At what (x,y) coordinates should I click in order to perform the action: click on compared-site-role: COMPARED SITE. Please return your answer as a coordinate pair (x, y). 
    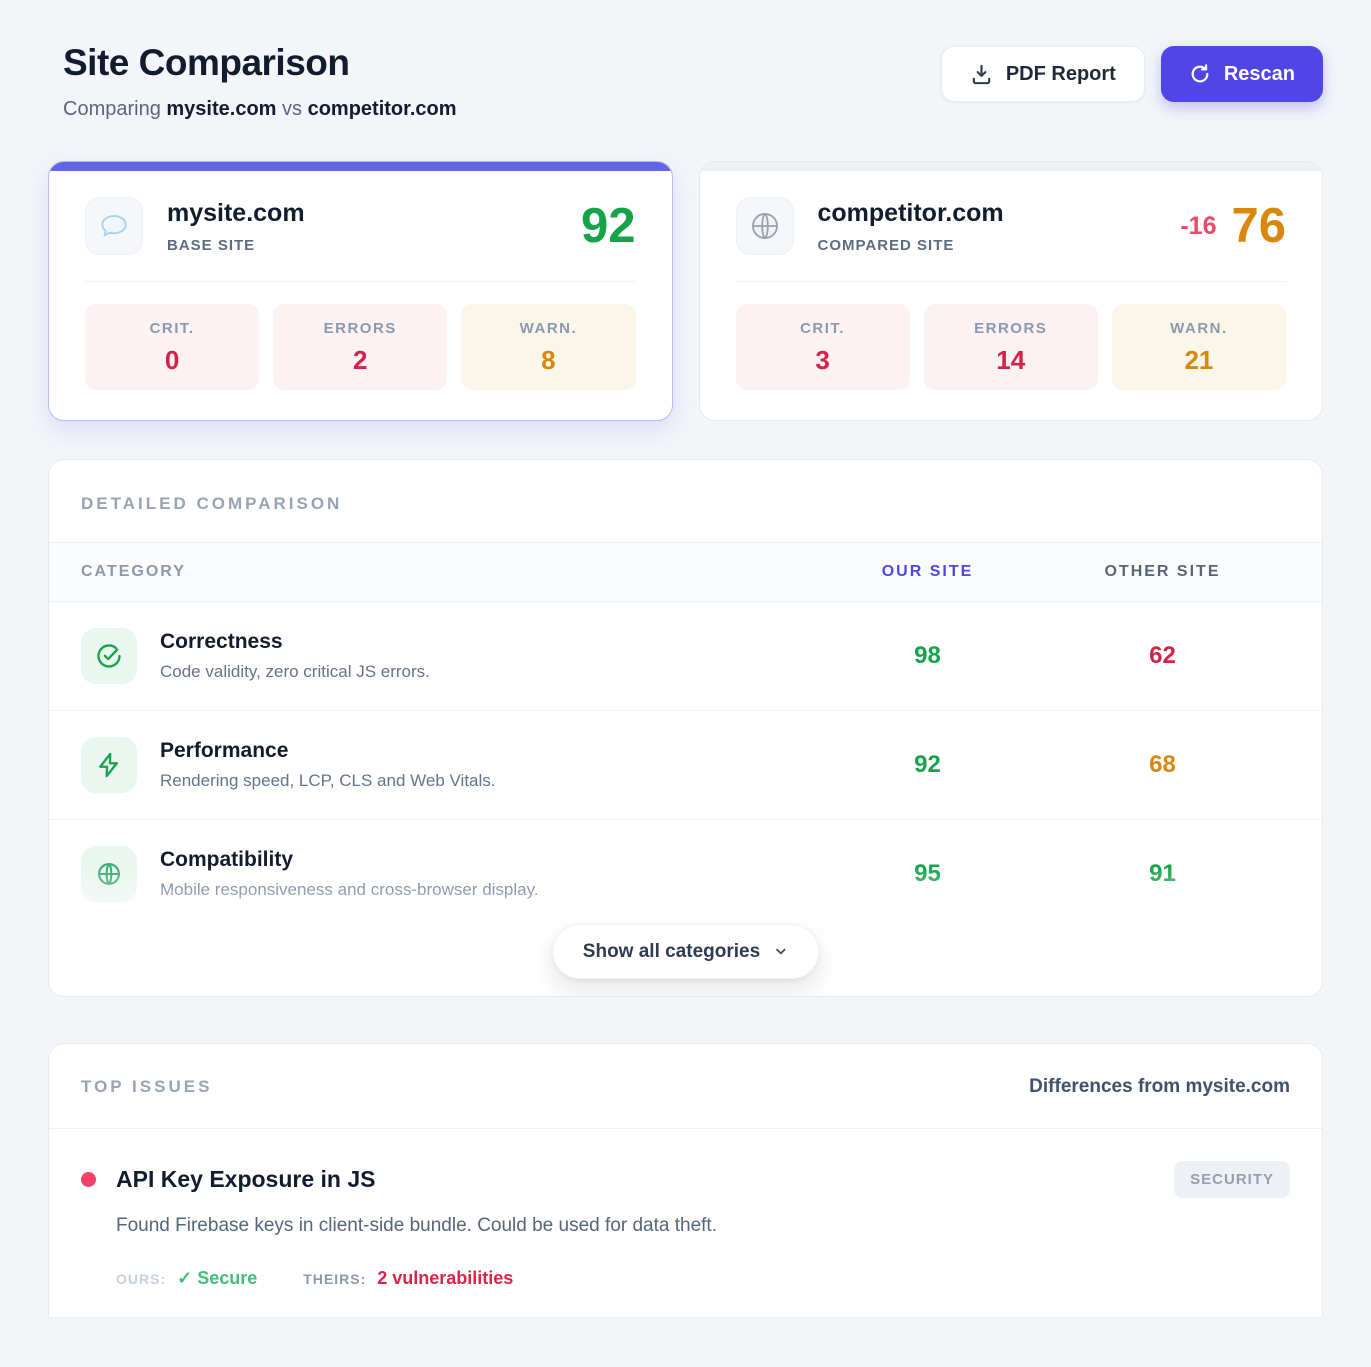
    Looking at the image, I should click on (886, 245).